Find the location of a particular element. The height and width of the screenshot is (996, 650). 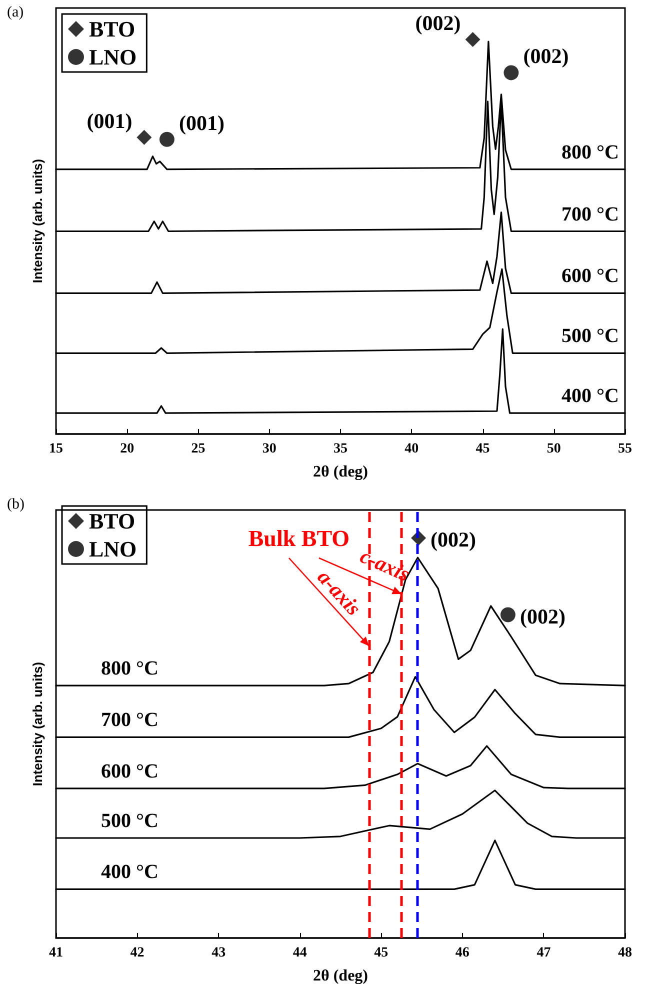

x-tick-label: 46 is located at coordinates (462, 953).